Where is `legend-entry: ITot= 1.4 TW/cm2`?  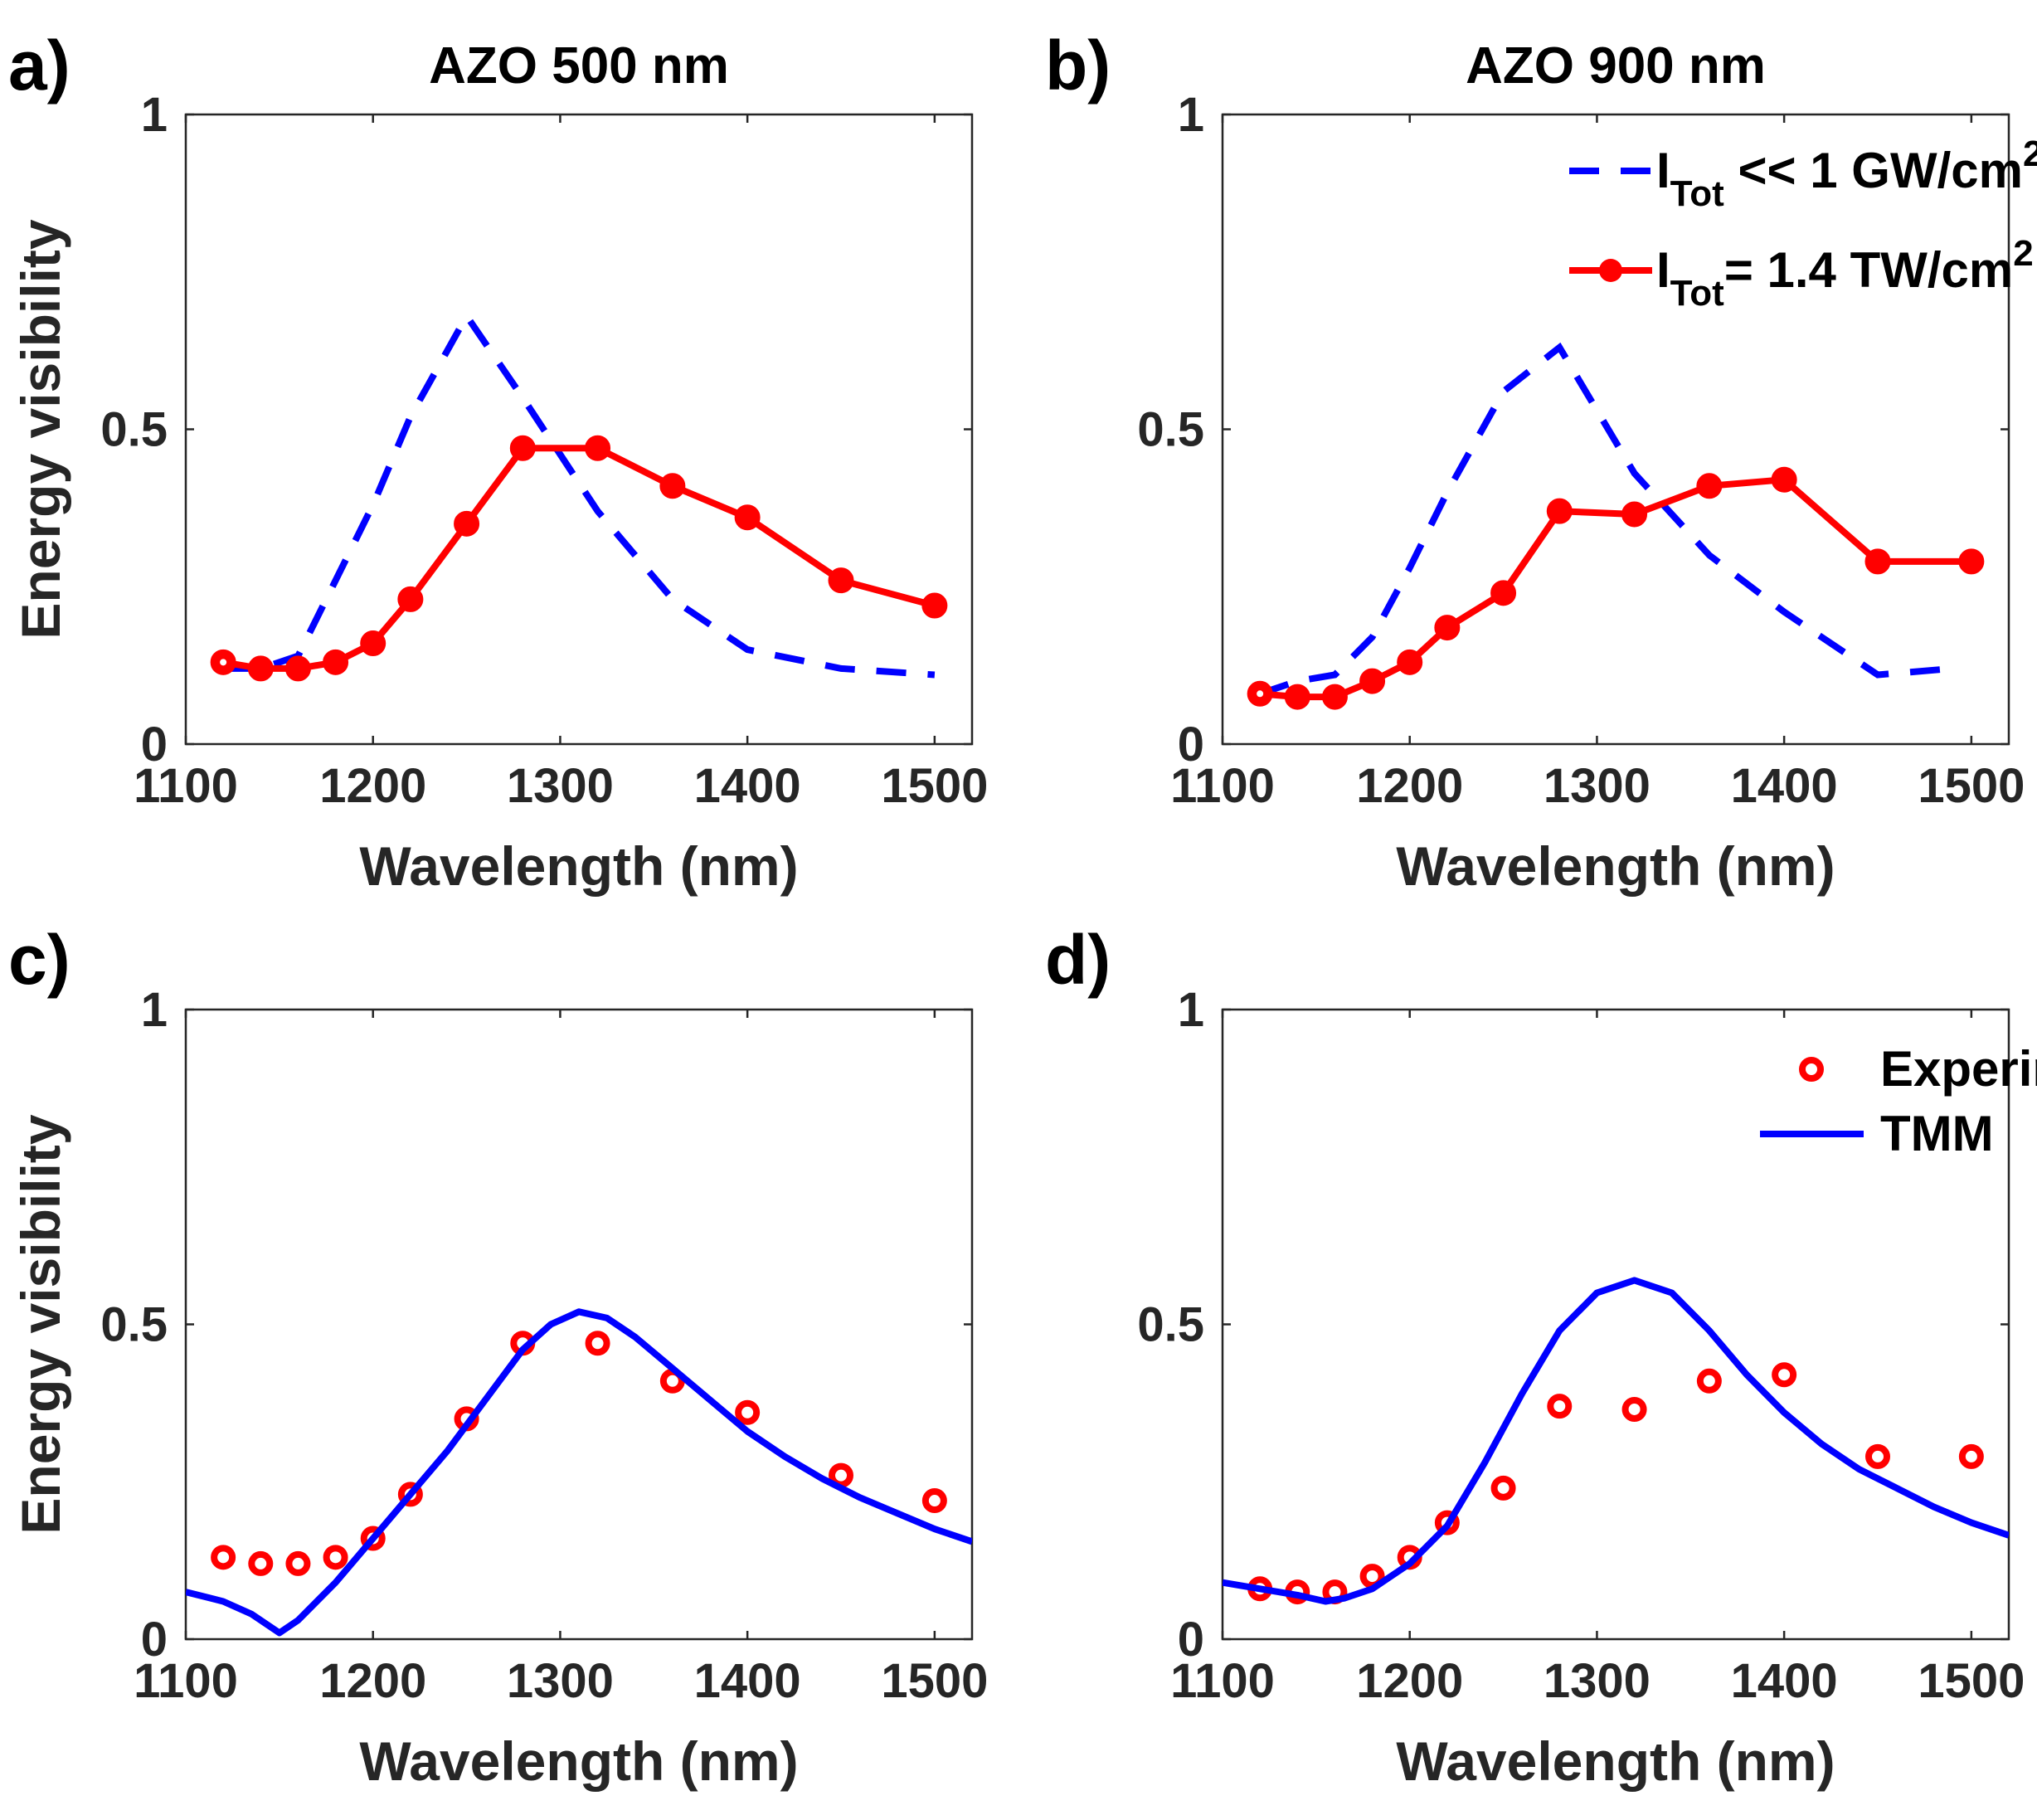
legend-entry: ITot= 1.4 TW/cm2 is located at coordinates (1801, 273).